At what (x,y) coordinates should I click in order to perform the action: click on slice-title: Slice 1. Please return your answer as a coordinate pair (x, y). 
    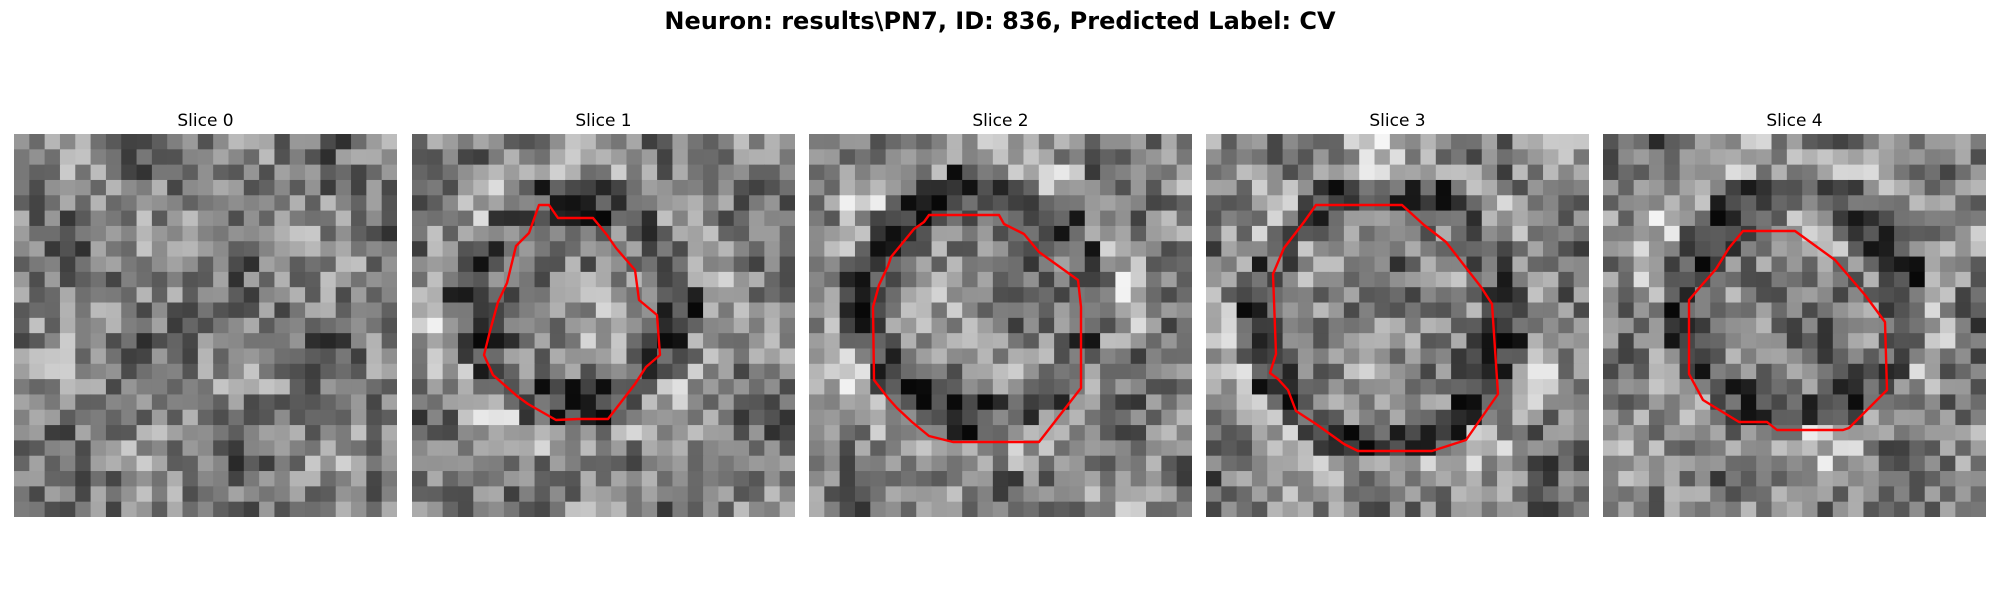
    Looking at the image, I should click on (603, 121).